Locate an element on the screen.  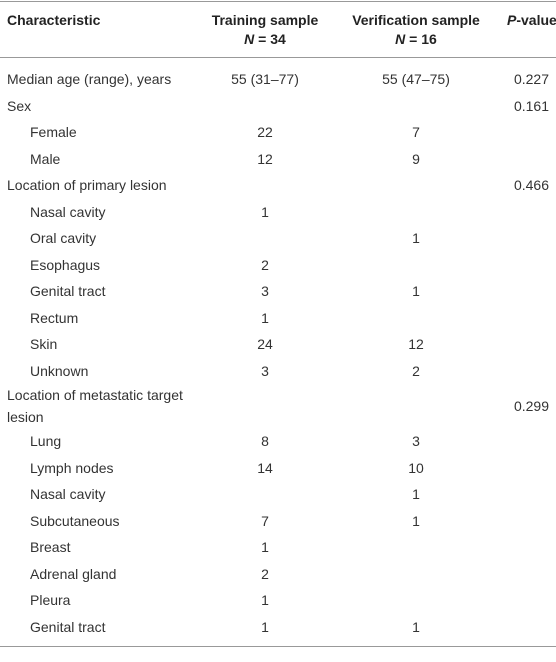
header-cell: Characteristic is located at coordinates (102, 29).